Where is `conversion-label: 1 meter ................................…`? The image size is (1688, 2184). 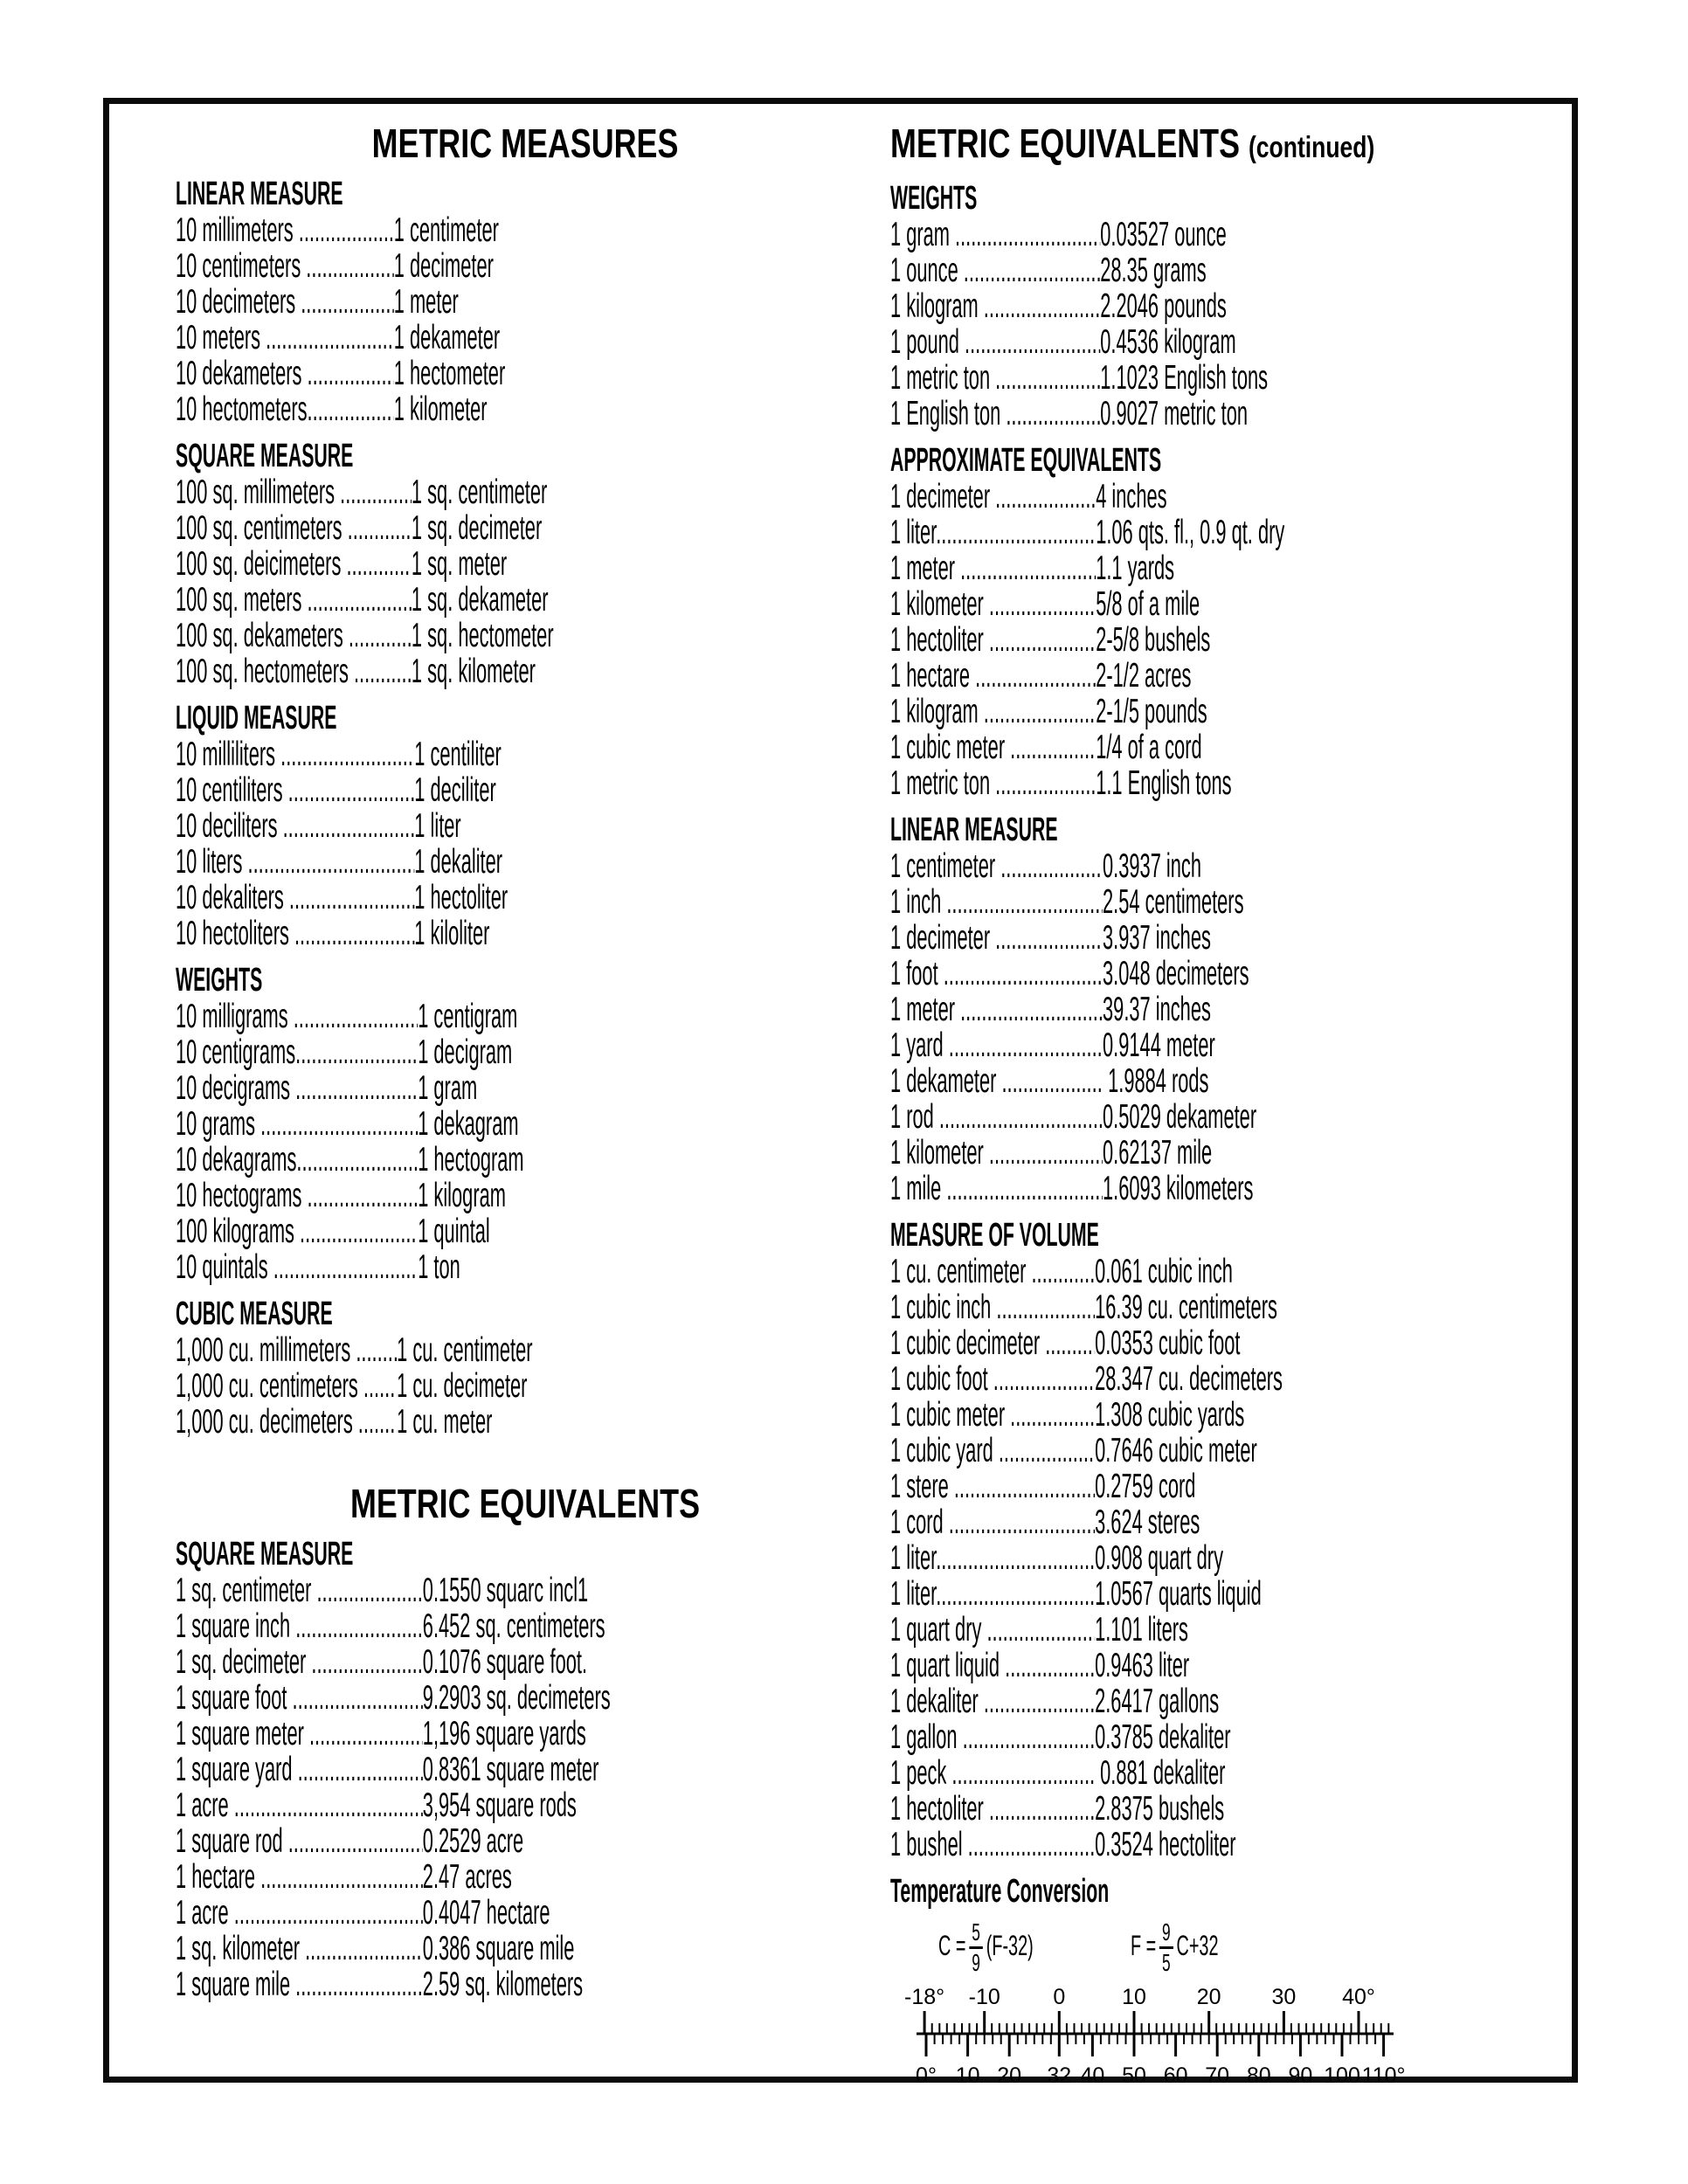 conversion-label: 1 meter ................................… is located at coordinates (993, 568).